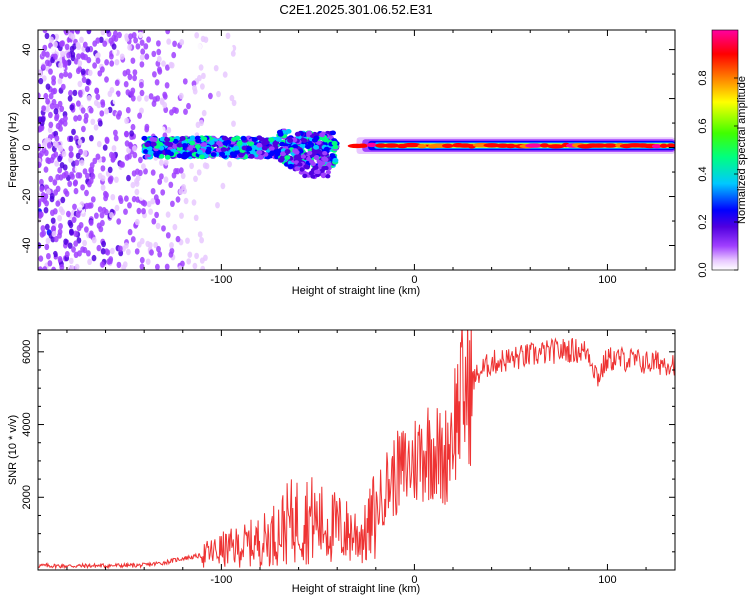 This screenshot has height=600, width=750. What do you see at coordinates (703, 221) in the screenshot?
I see `colorbar-tick-label: 0.2` at bounding box center [703, 221].